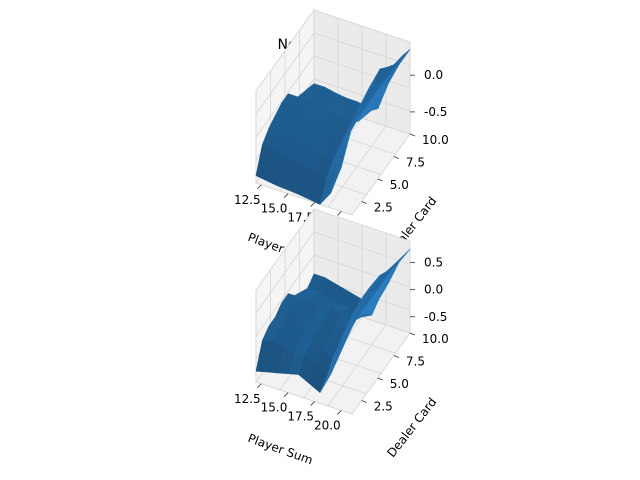 The width and height of the screenshot is (640, 480). Describe the element at coordinates (433, 263) in the screenshot. I see `z-tick-label: 0.5` at that location.